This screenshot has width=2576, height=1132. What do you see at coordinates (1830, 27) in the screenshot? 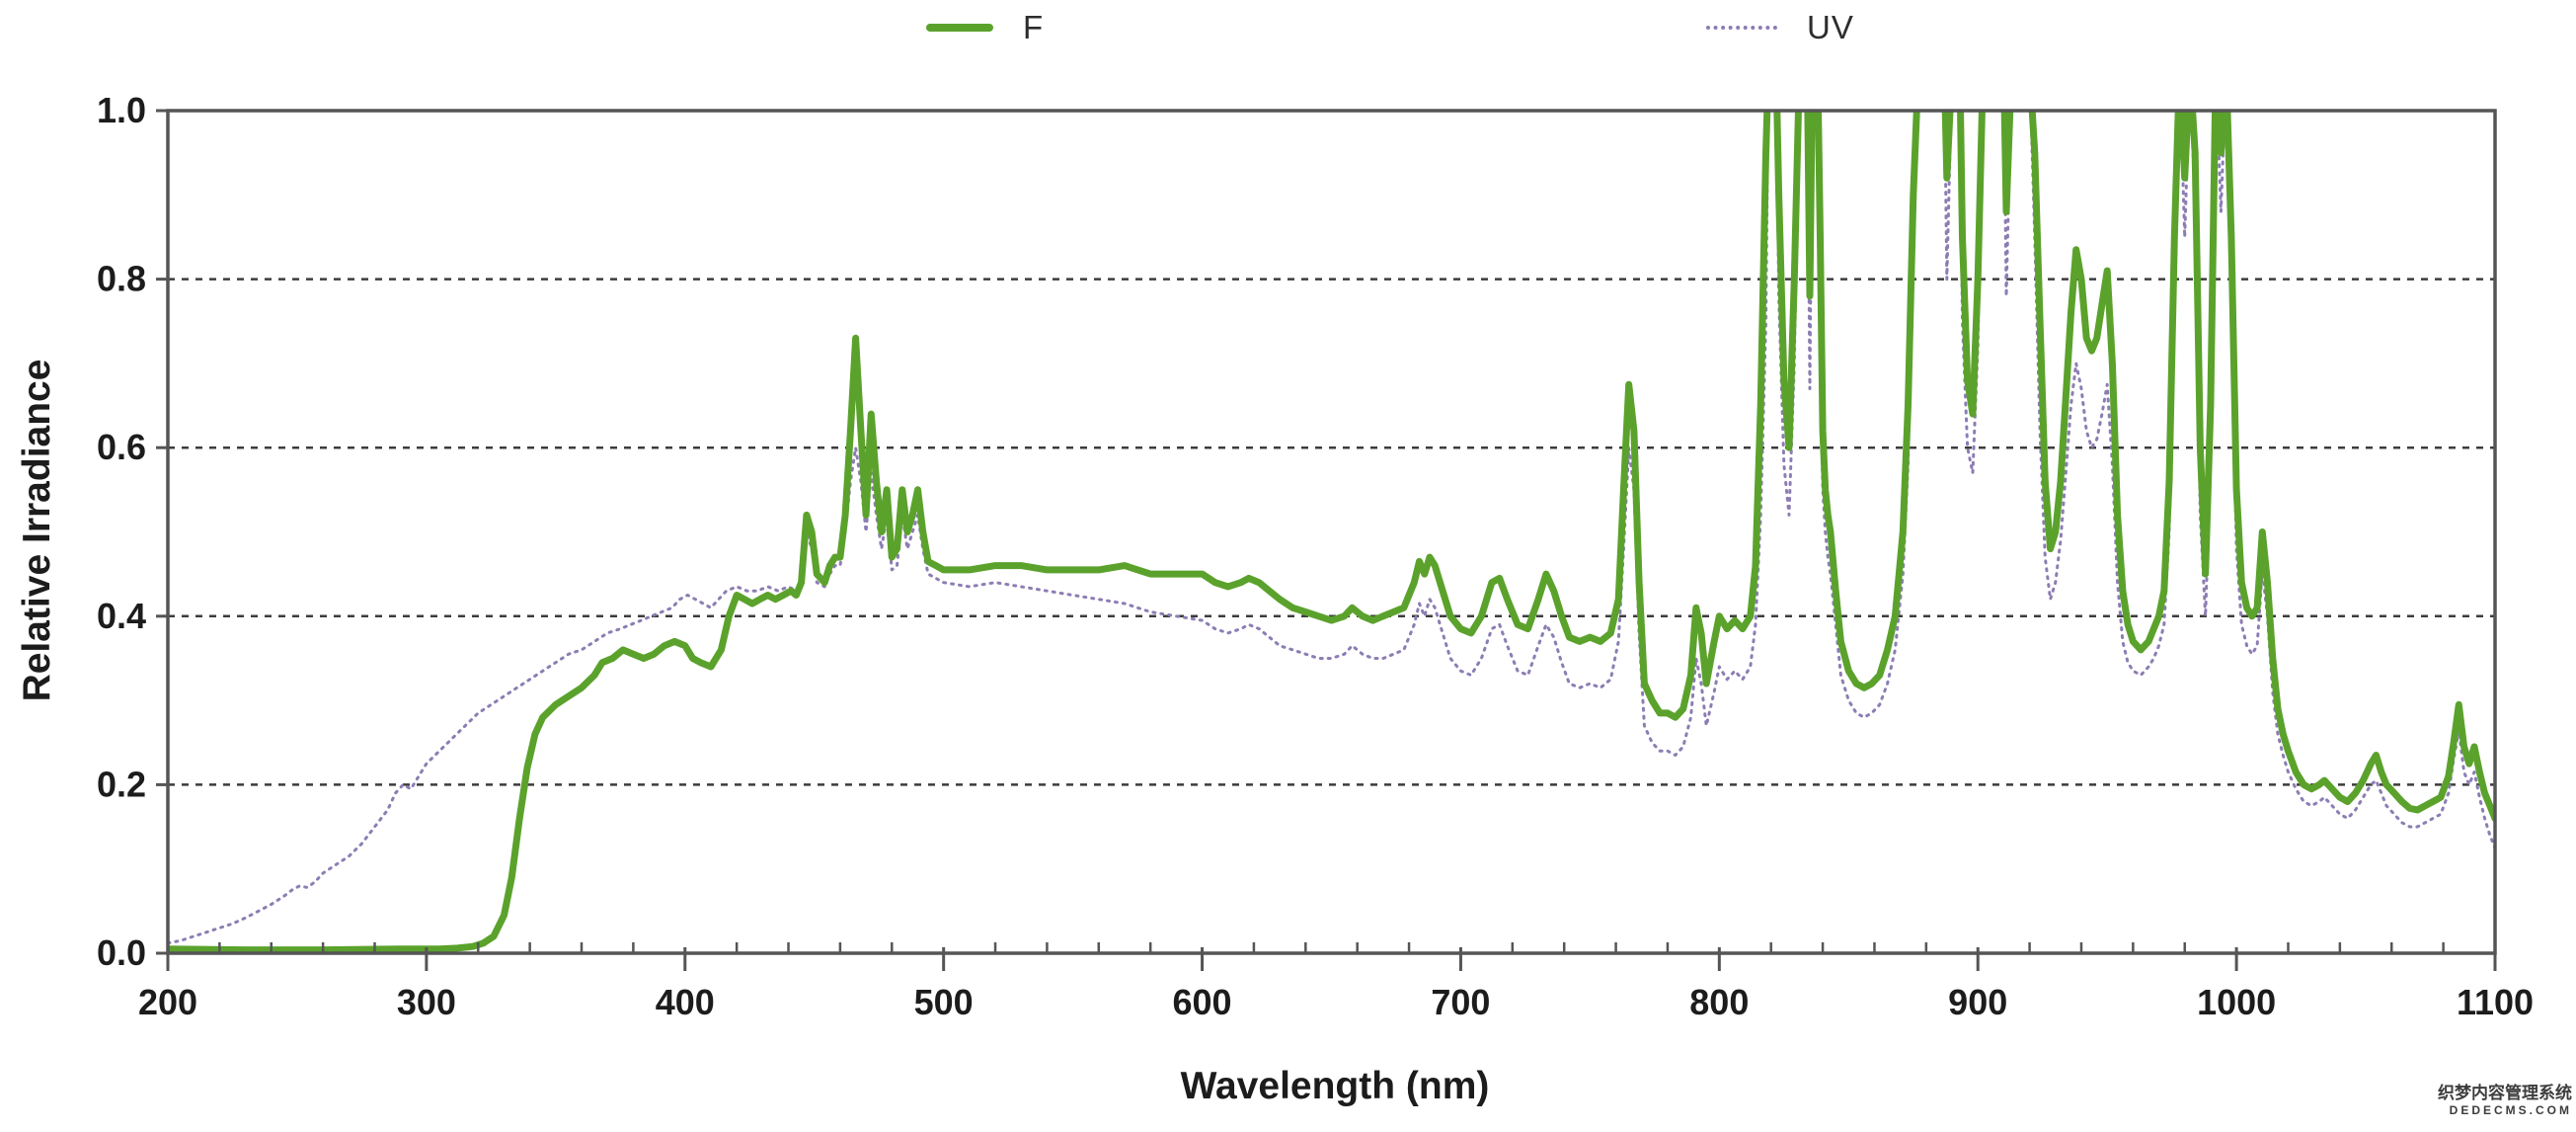
I see `legend-label-uv: UV` at bounding box center [1830, 27].